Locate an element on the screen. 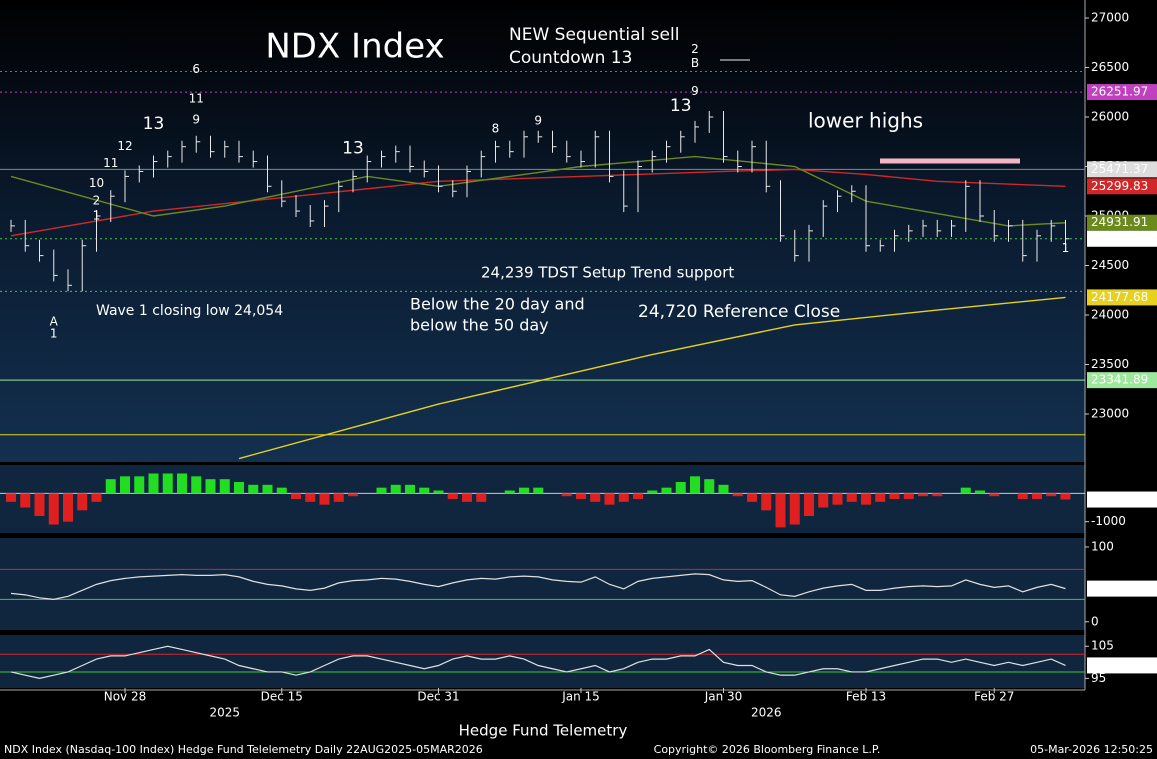 Image resolution: width=1157 pixels, height=759 pixels. moving-average is located at coordinates (538, 202).